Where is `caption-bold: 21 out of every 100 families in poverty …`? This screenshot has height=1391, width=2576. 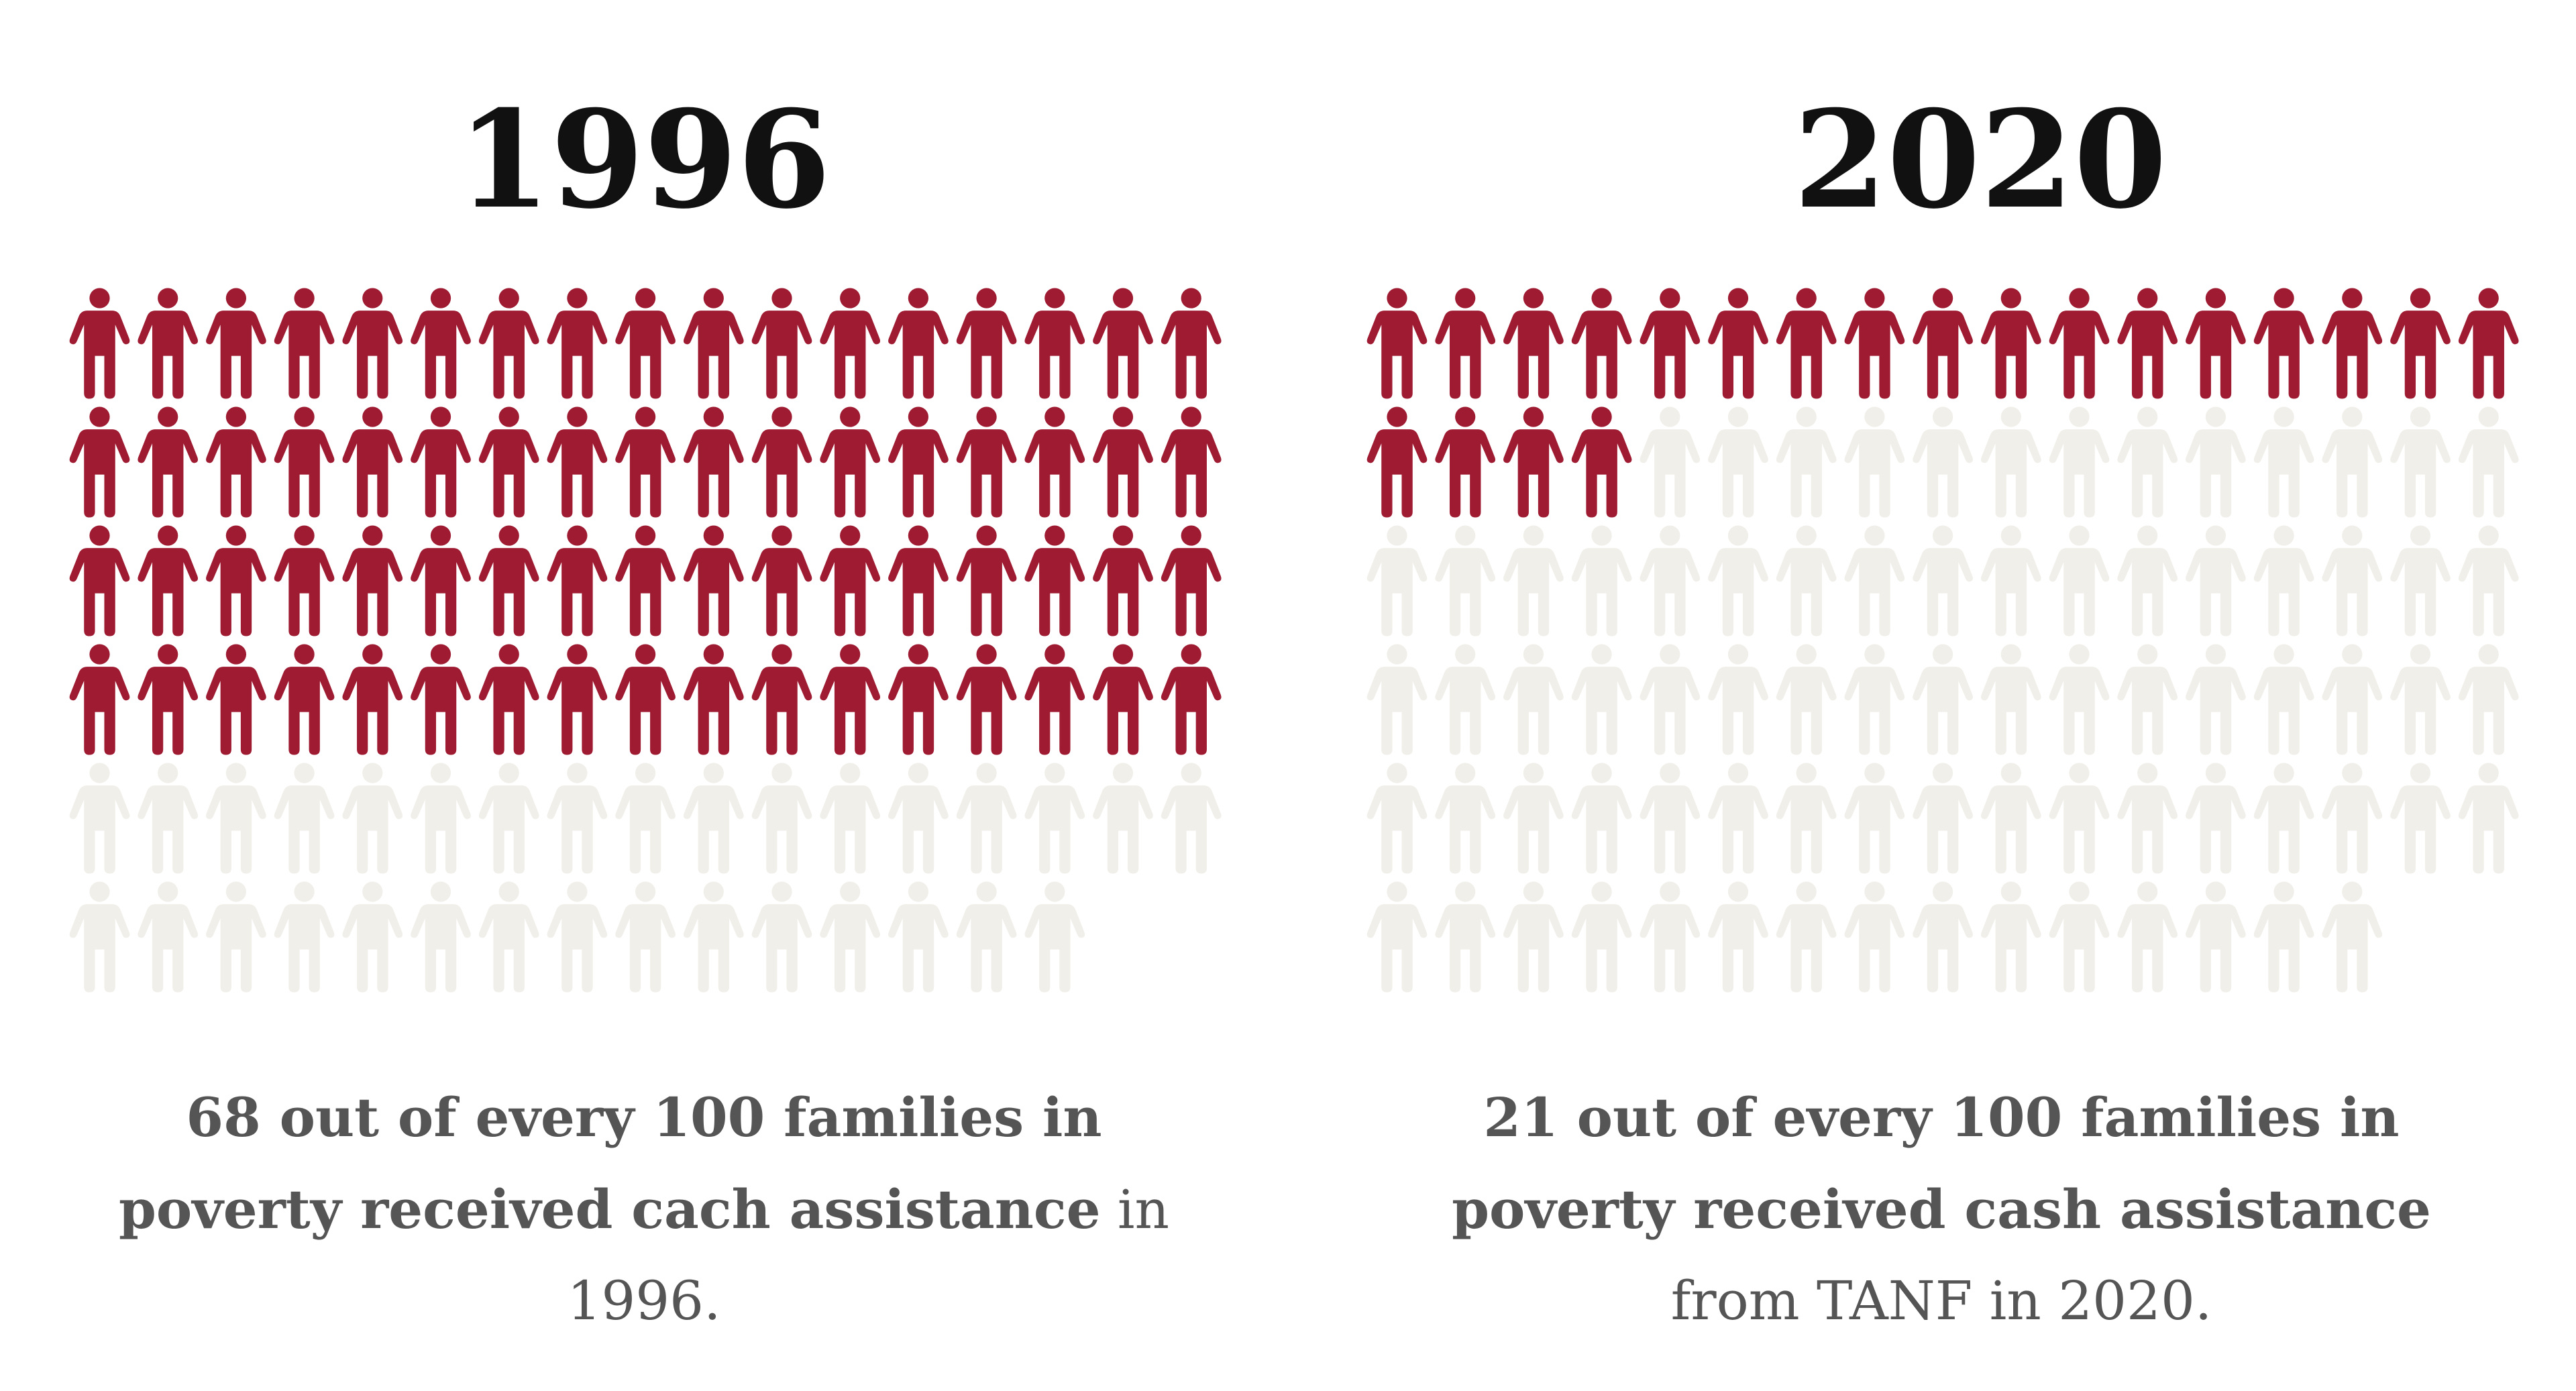 caption-bold: 21 out of every 100 families in poverty … is located at coordinates (1941, 1164).